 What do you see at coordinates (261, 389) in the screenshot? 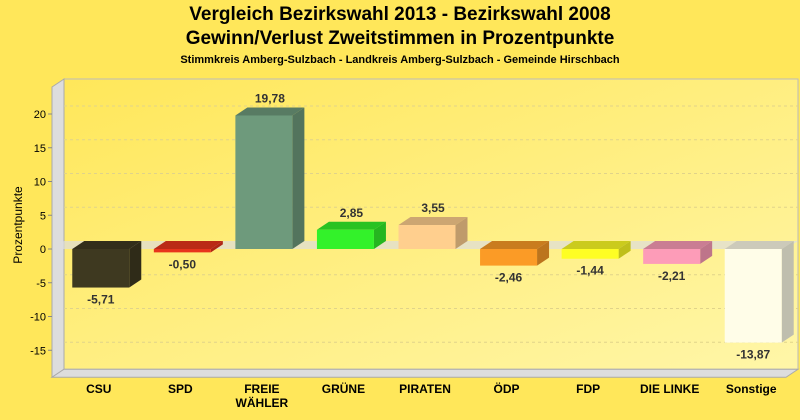
I see `x-tick-label: FREIE` at bounding box center [261, 389].